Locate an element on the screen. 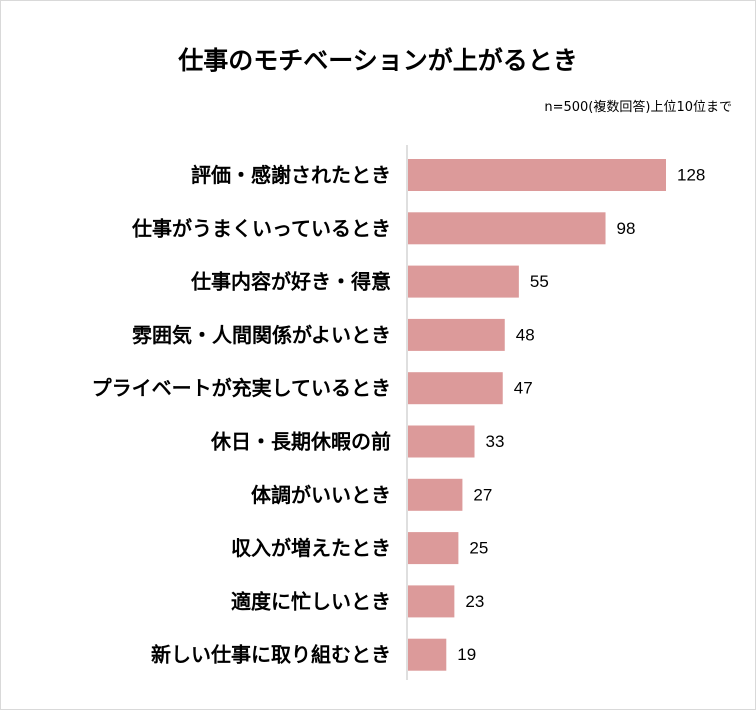  category-label: 収入が増えたとき is located at coordinates (311, 548).